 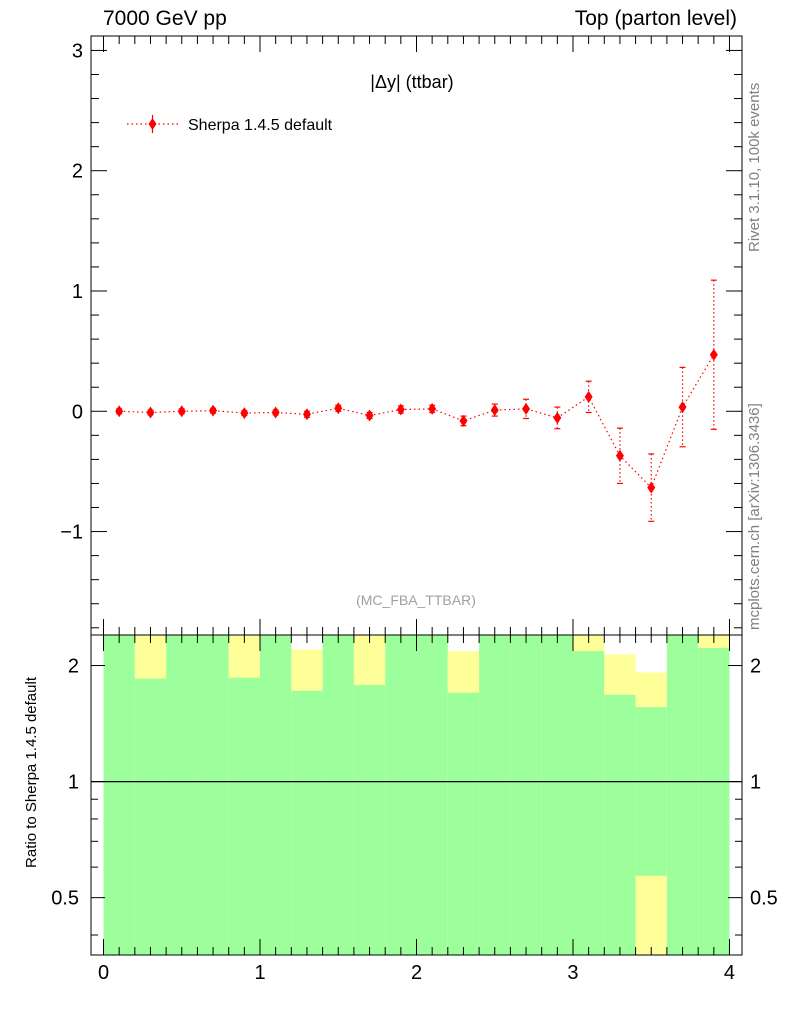 What do you see at coordinates (77, 292) in the screenshot?
I see `main-ytick-label: 1` at bounding box center [77, 292].